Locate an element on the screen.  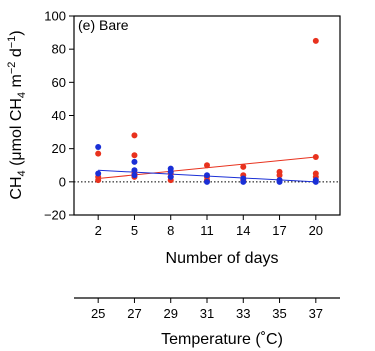
temperature-tick-label: 31 is located at coordinates (207, 313).